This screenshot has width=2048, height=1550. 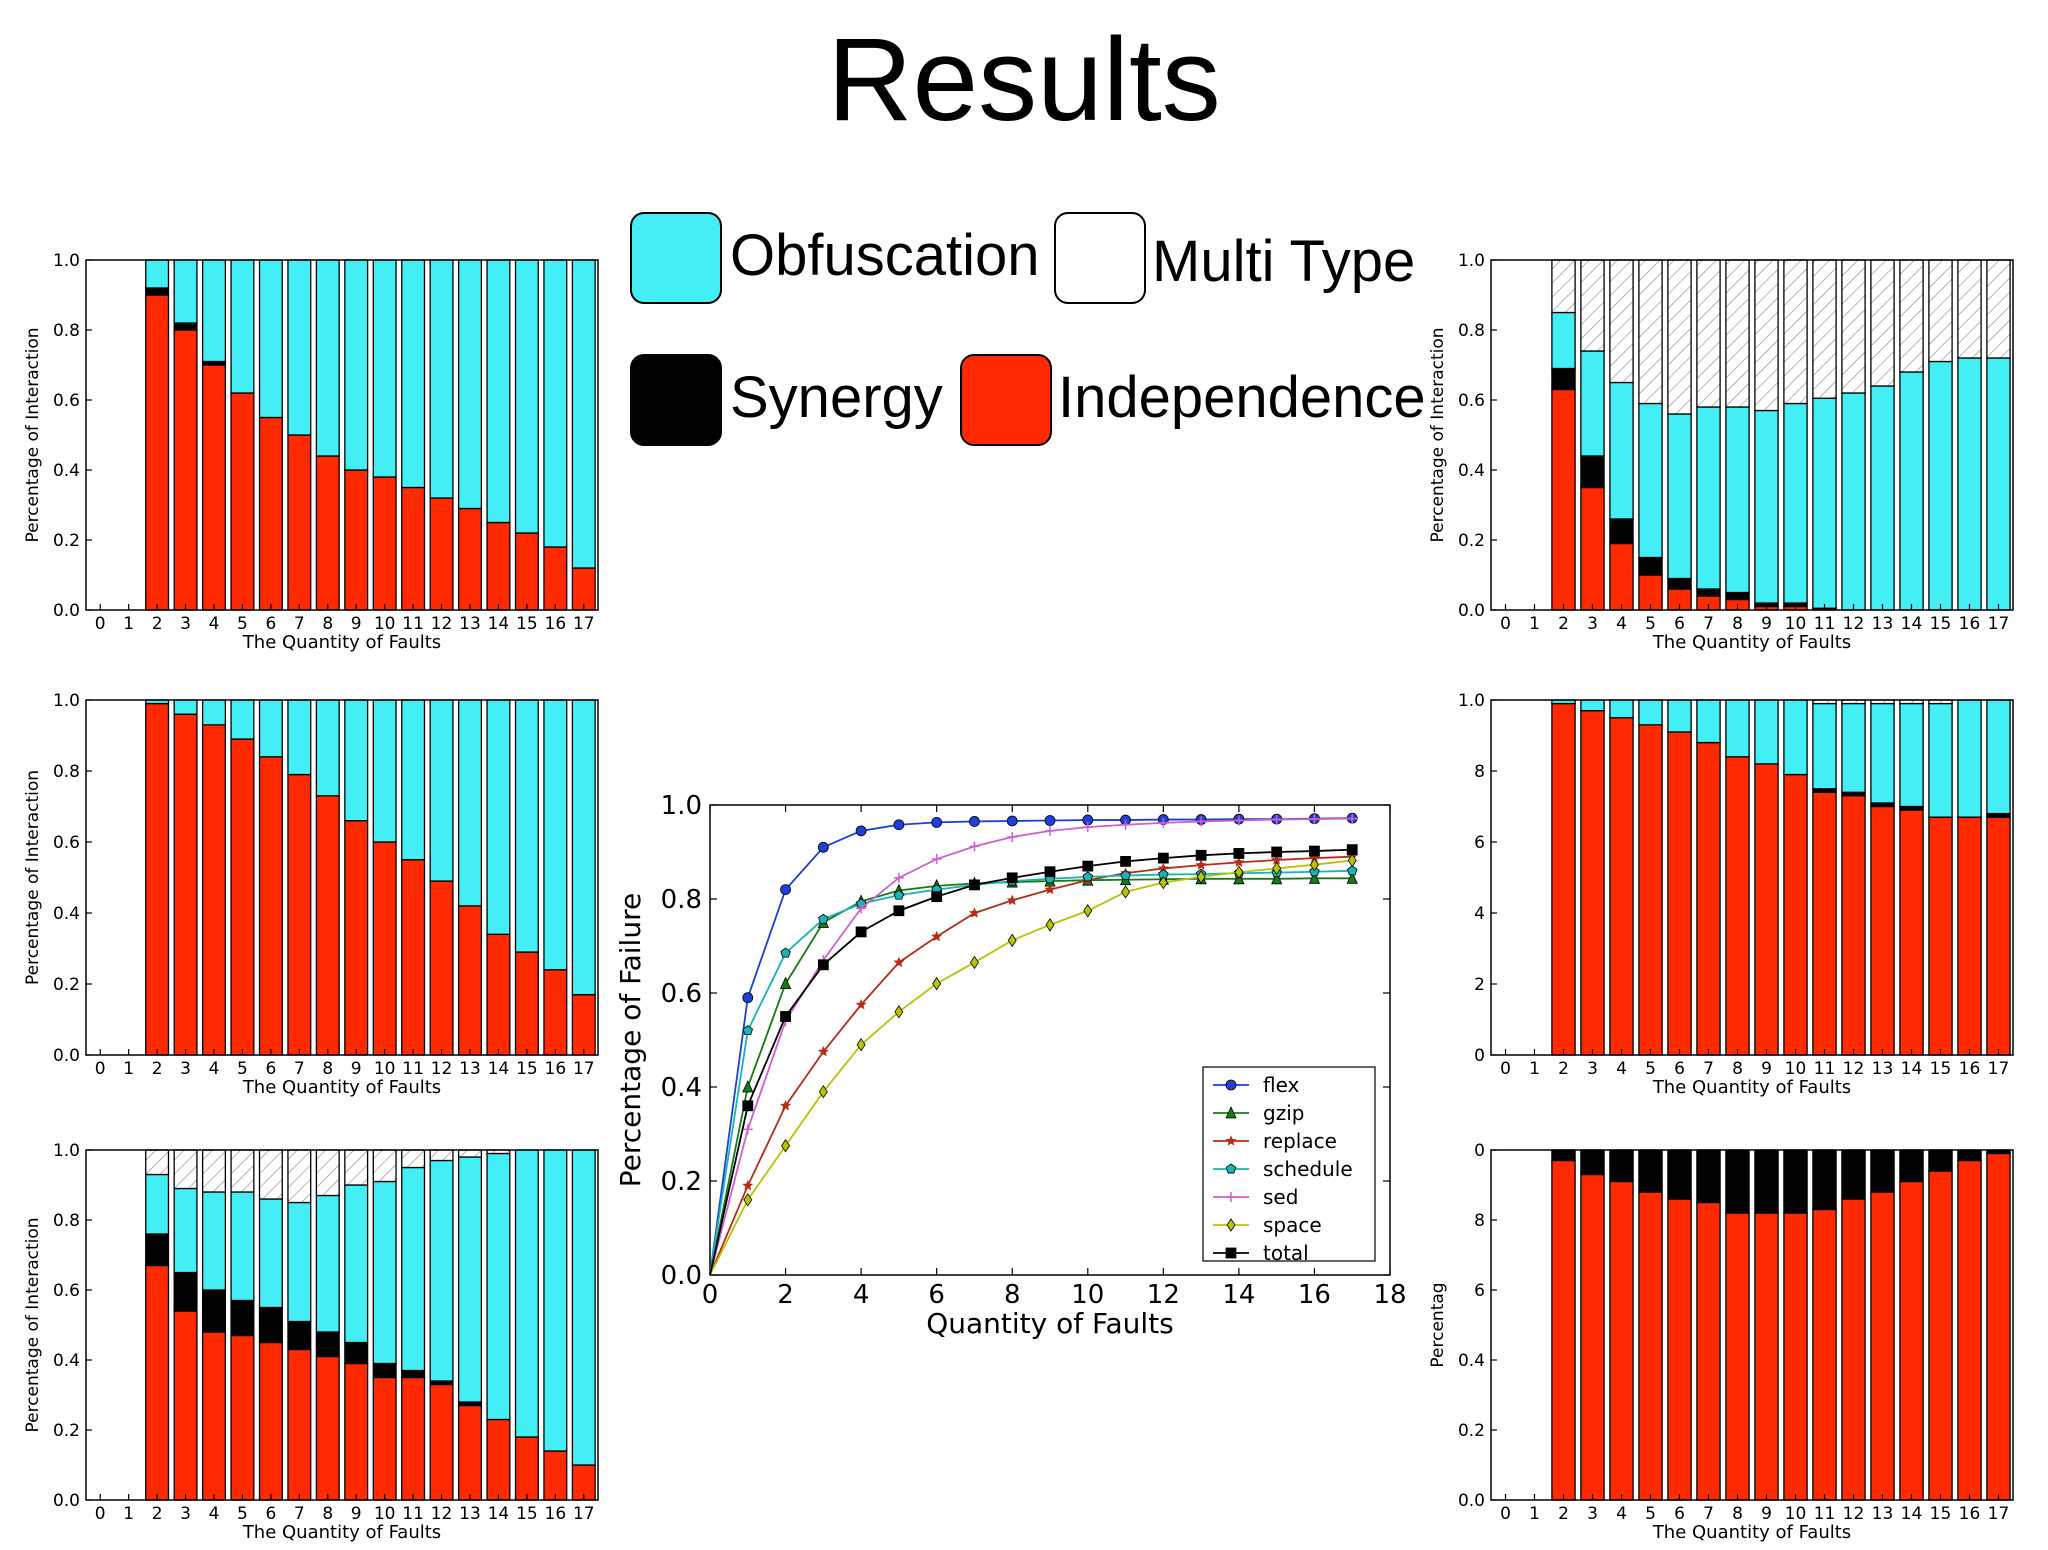 I want to click on point-sed, so click(x=1238, y=820).